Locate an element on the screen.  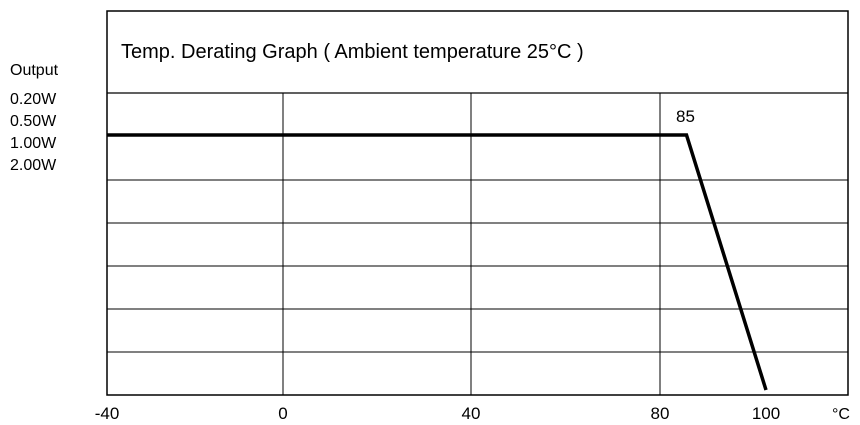
annotation-85: 85 is located at coordinates (685, 116).